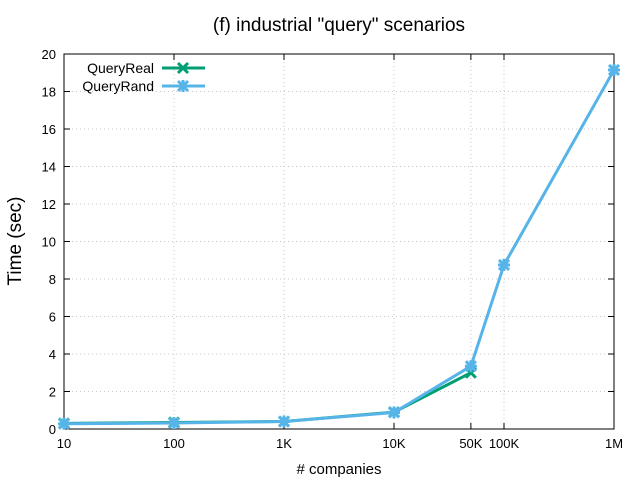 This screenshot has width=640, height=480. I want to click on y-tick-label: 4, so click(52, 354).